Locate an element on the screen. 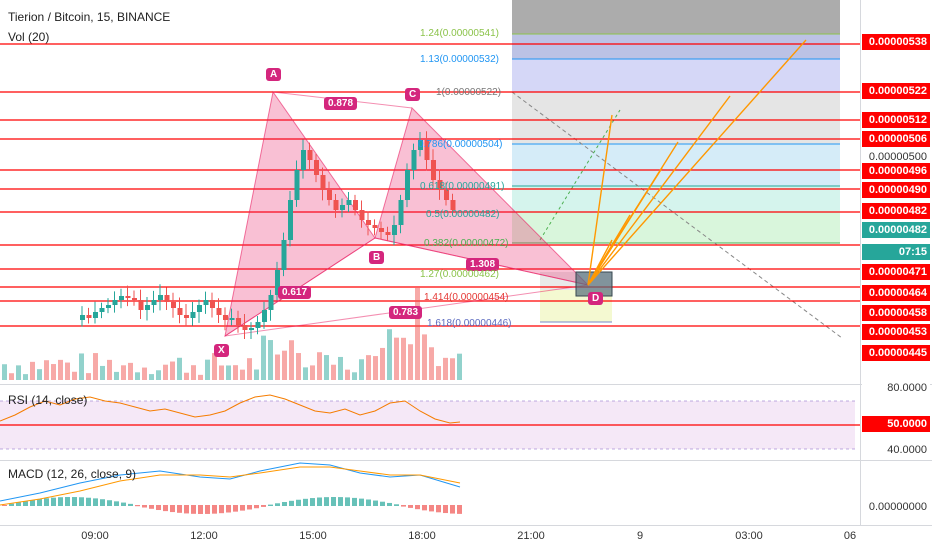  macd-chart is located at coordinates (231, 488).